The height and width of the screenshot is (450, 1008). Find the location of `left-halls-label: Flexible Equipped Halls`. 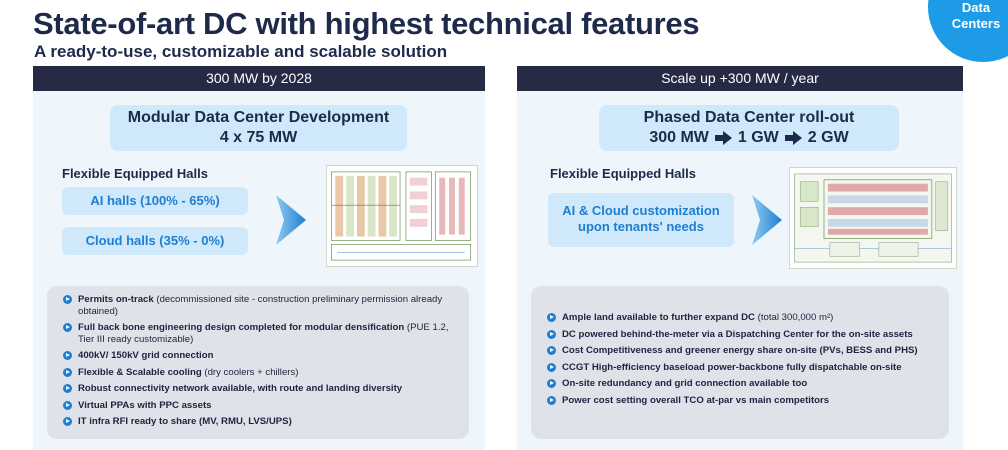

left-halls-label: Flexible Equipped Halls is located at coordinates (135, 173).